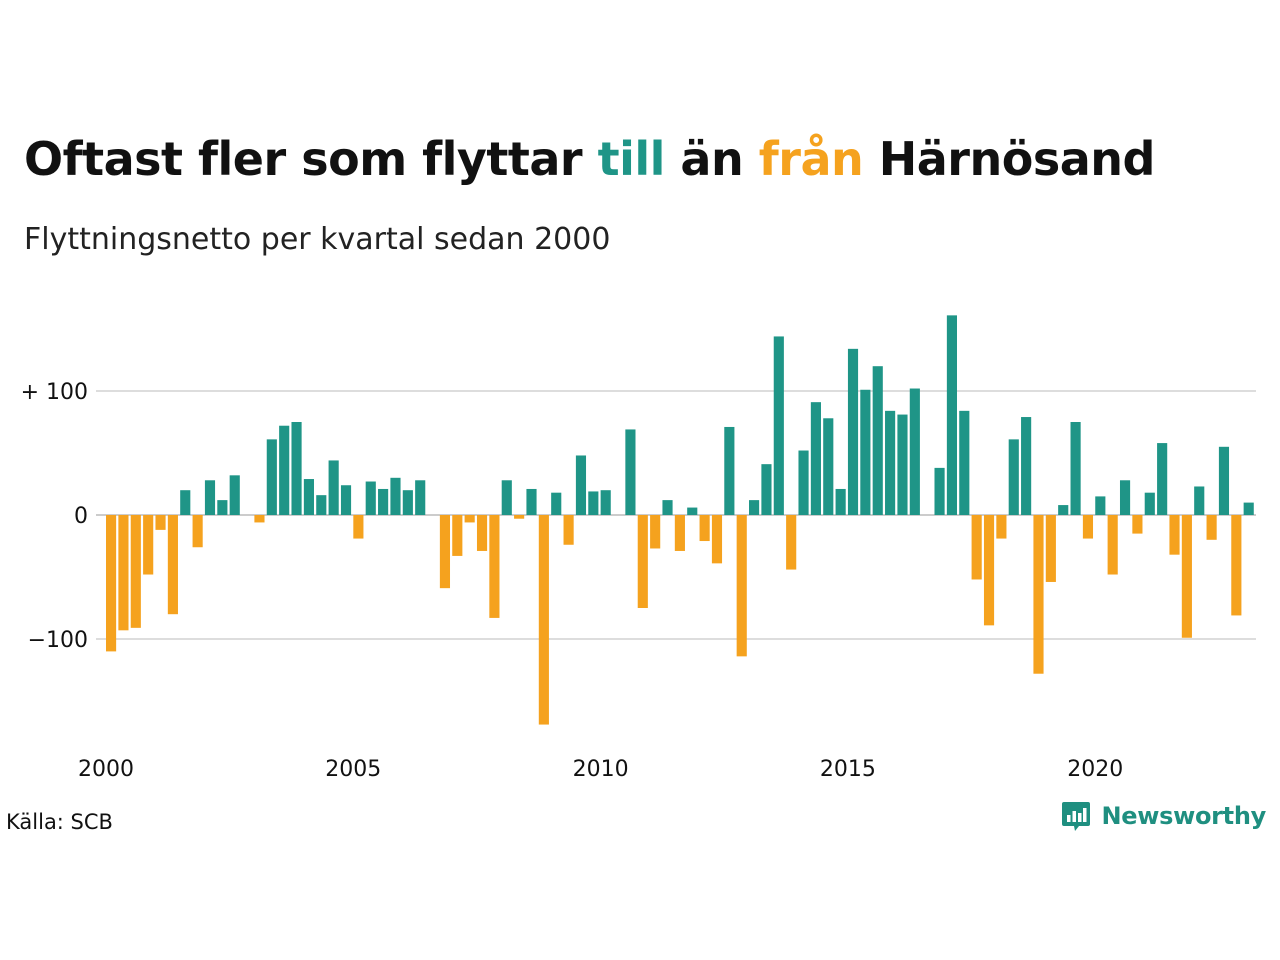 Image resolution: width=1280 pixels, height=960 pixels. I want to click on y-tick-label: + 100, so click(54, 392).